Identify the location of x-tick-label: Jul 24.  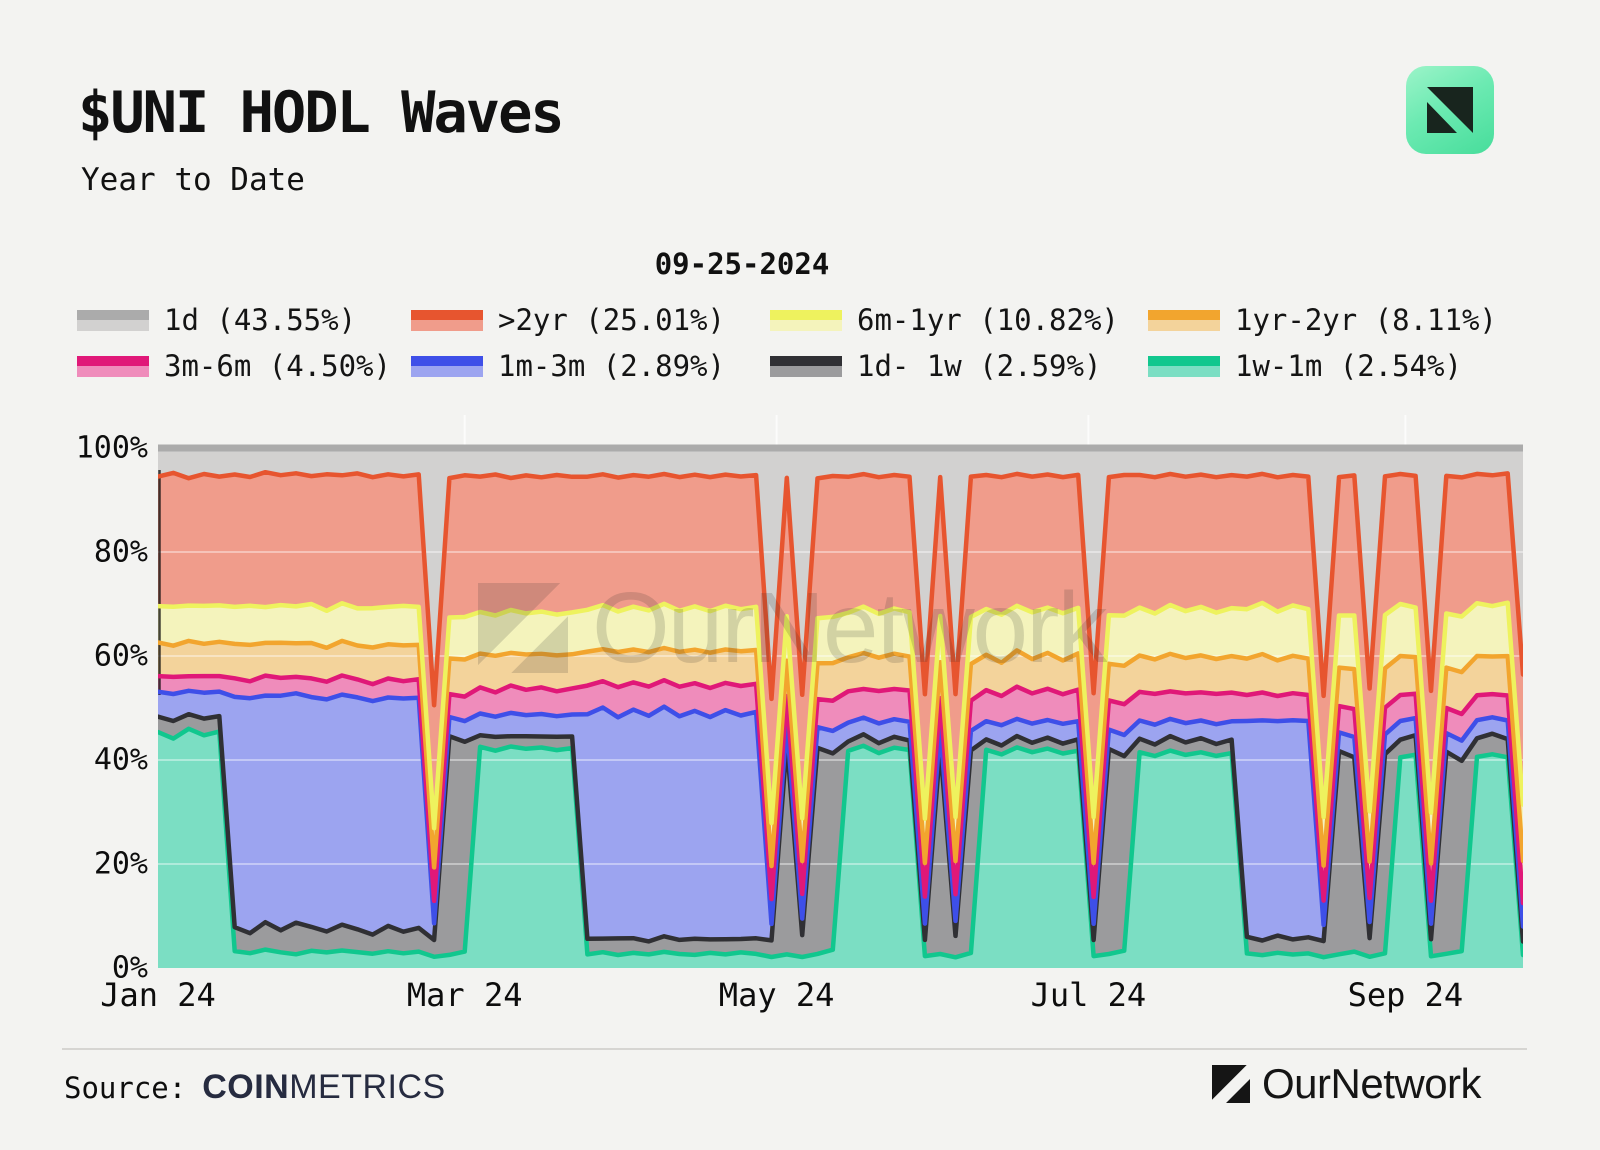
(1088, 995).